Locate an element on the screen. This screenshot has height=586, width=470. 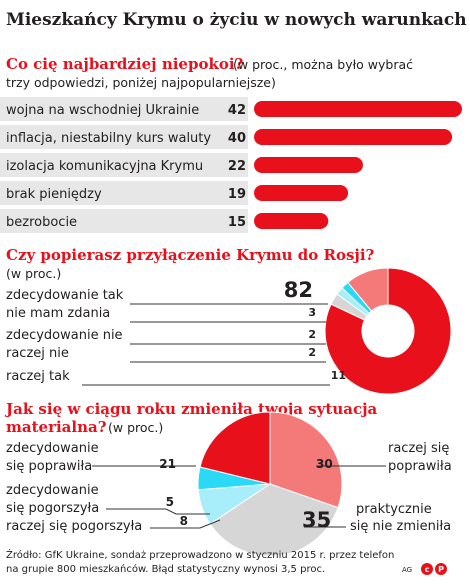
pie2-category-label: raczej się pogorszyła is located at coordinates (74, 526).